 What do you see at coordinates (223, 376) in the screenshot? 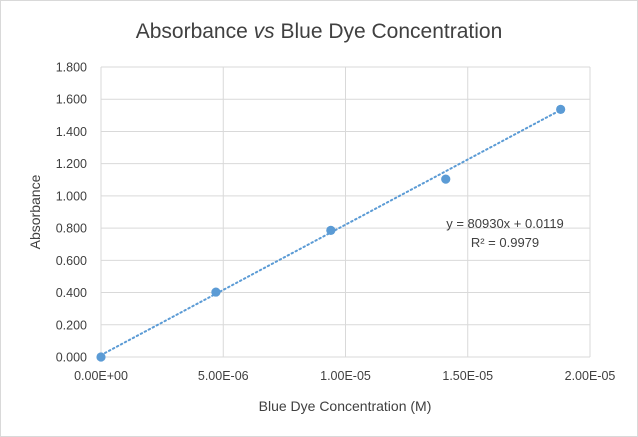
I see `x-tick-label: 5.00E-06` at bounding box center [223, 376].